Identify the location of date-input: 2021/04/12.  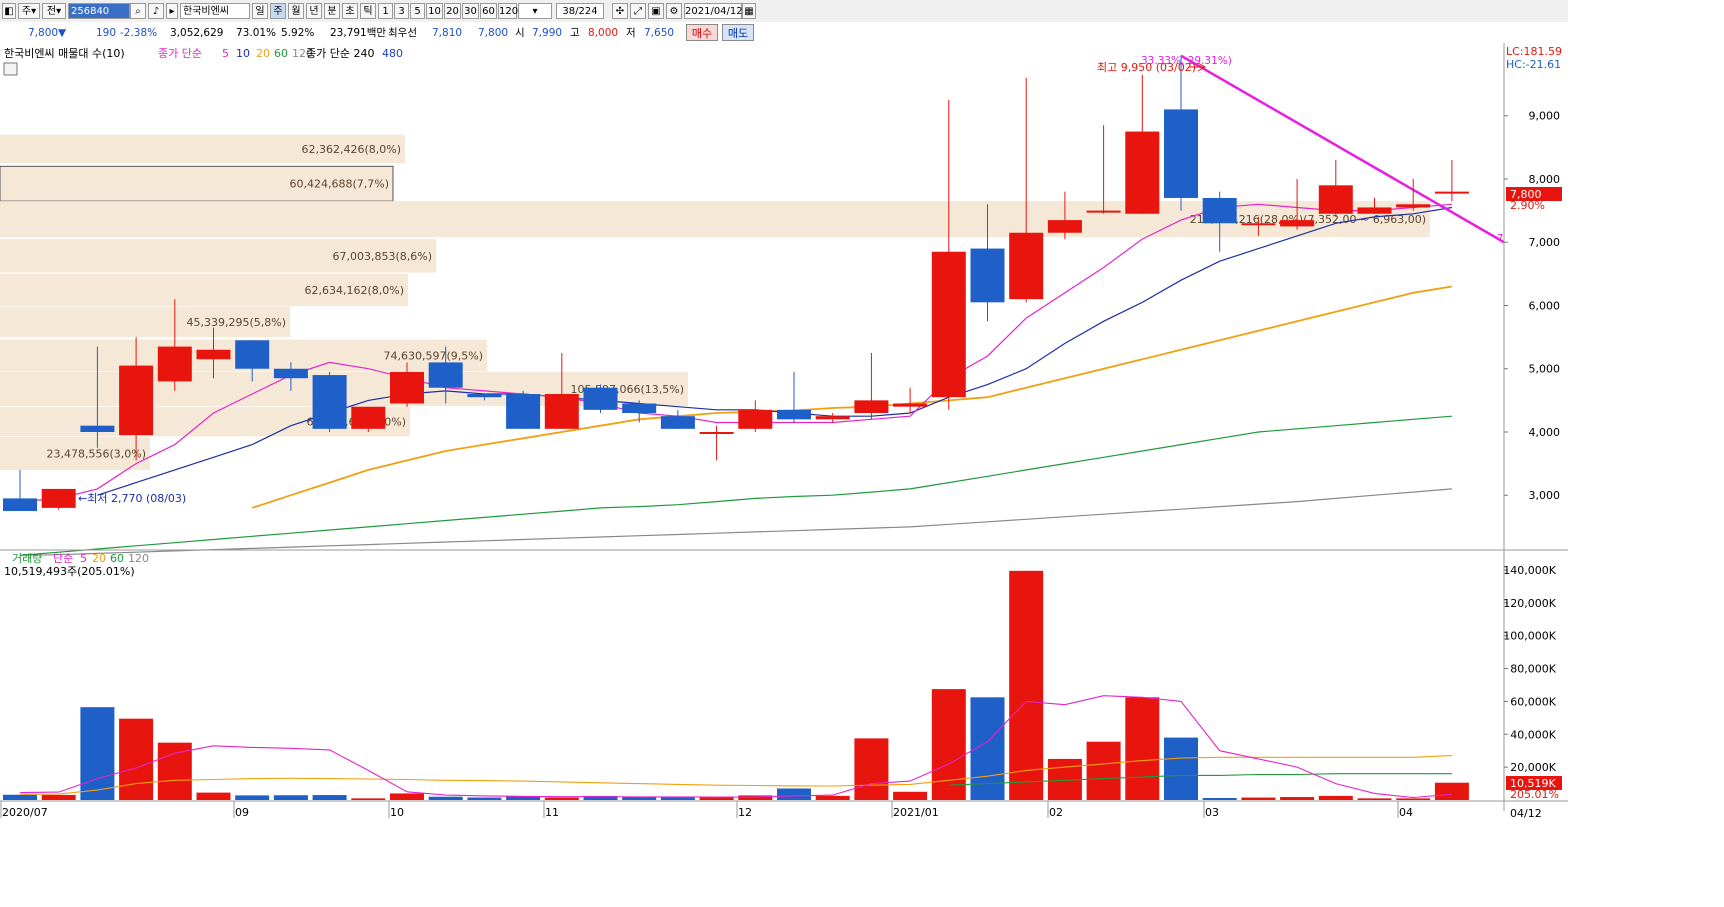
(713, 11).